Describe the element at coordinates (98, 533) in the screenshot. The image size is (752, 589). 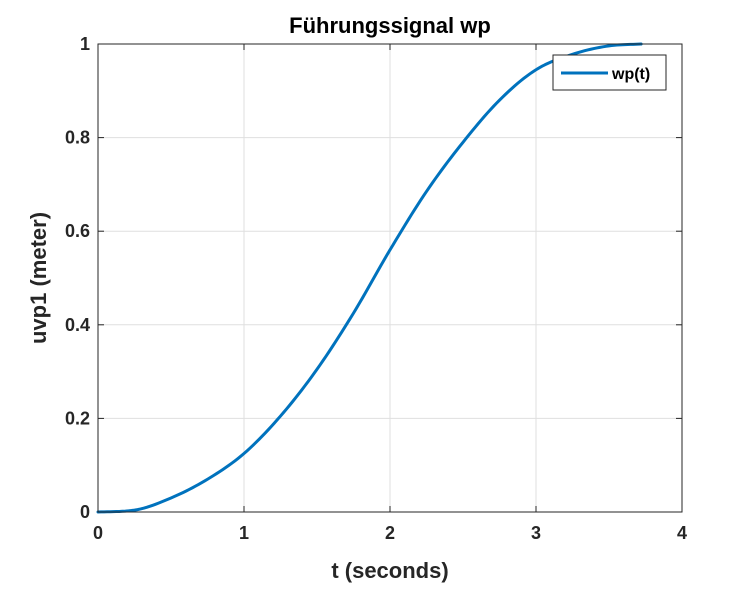
I see `x-tick-label: 0` at that location.